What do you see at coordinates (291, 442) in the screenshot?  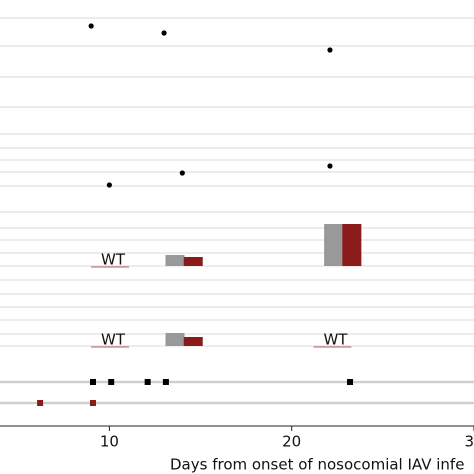 I see `x-tick-label: 20` at bounding box center [291, 442].